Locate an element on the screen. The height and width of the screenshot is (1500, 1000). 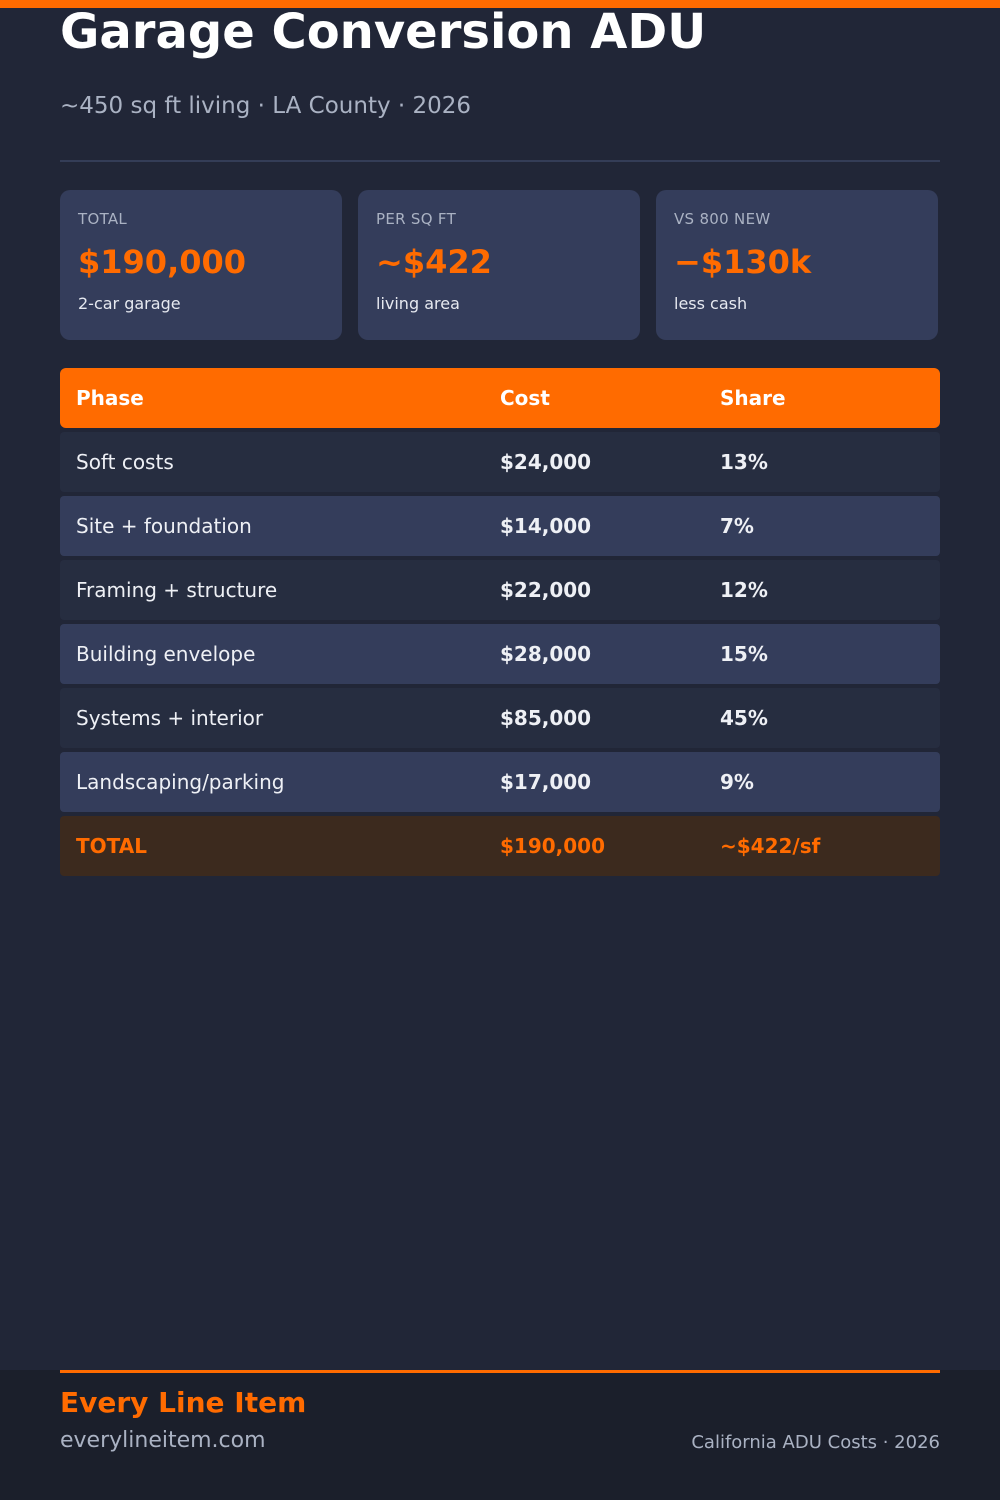
stat-card-total: TOTAL $190,000 2-car garage is located at coordinates (201, 265).